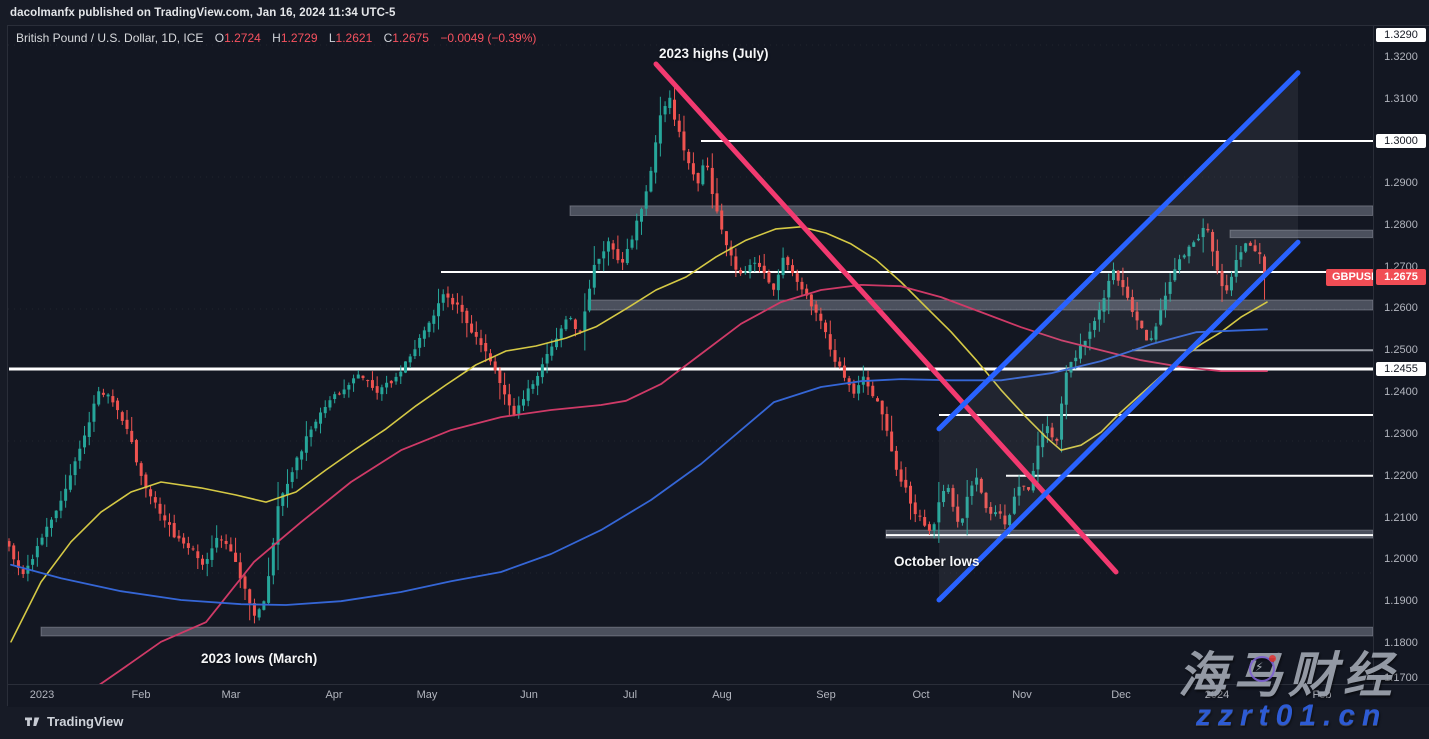  I want to click on annotation-2023-lows: 2023 lows (March), so click(259, 658).